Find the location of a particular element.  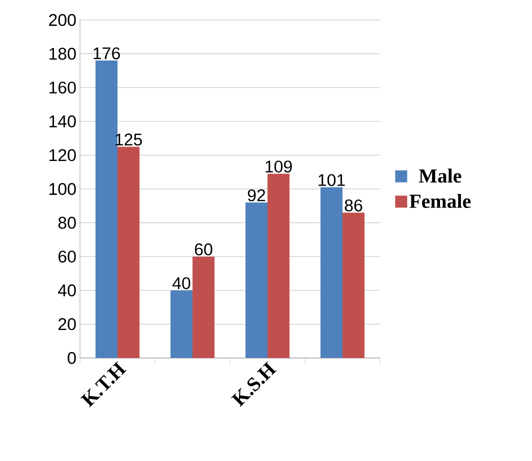

data-label: 109 is located at coordinates (279, 166).